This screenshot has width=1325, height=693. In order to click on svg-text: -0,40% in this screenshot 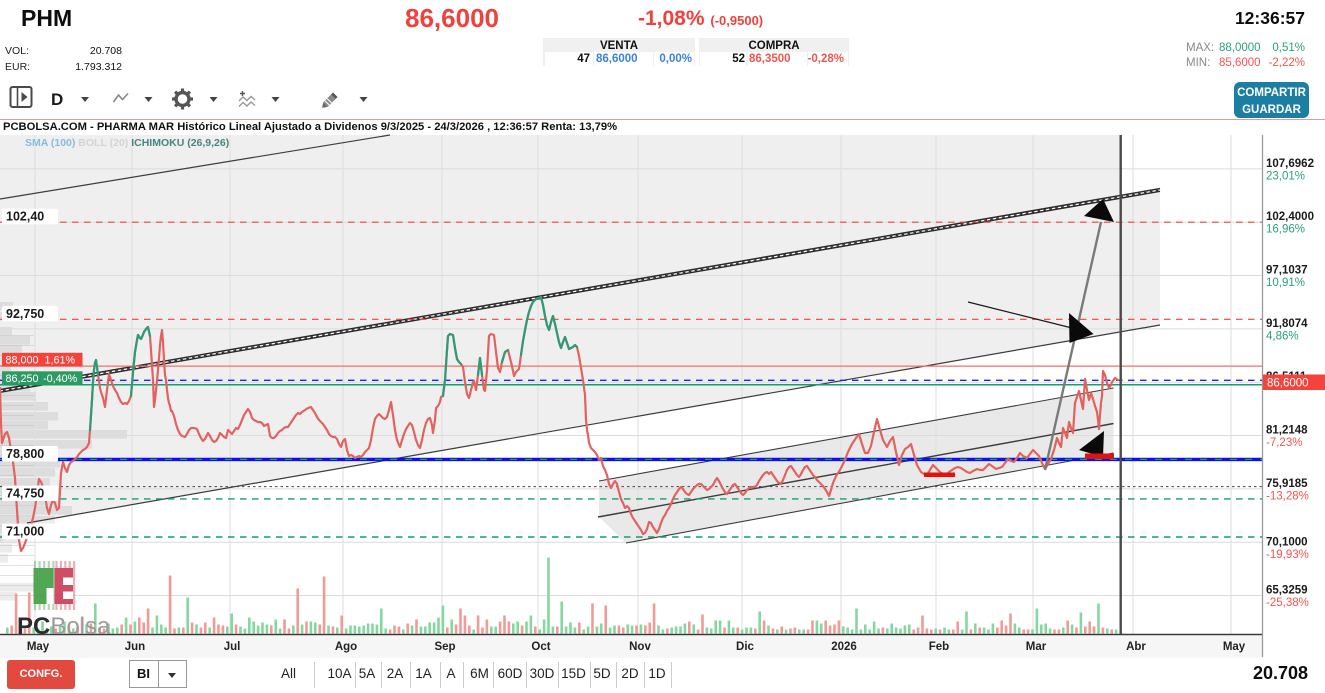, I will do `click(60, 379)`.